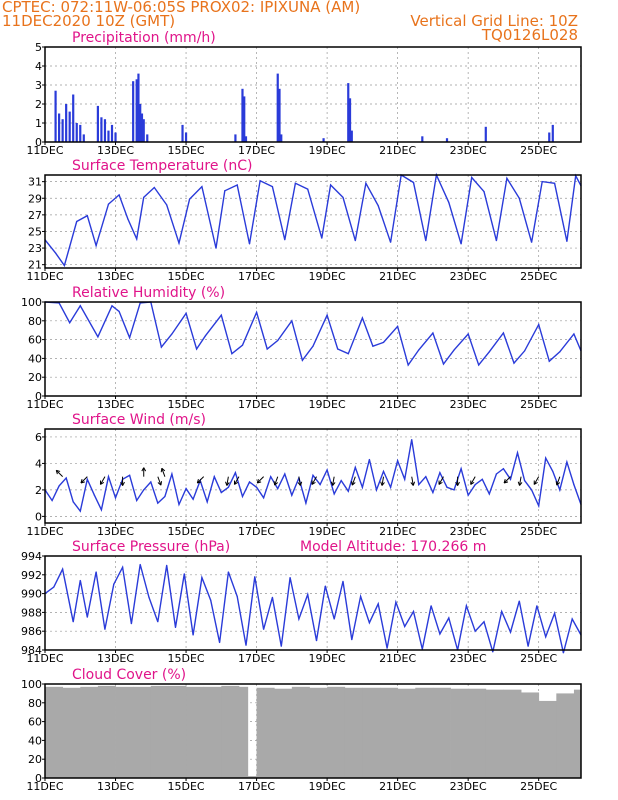 The width and height of the screenshot is (618, 800). Describe the element at coordinates (38, 66) in the screenshot. I see `y-tick-label: 4` at that location.